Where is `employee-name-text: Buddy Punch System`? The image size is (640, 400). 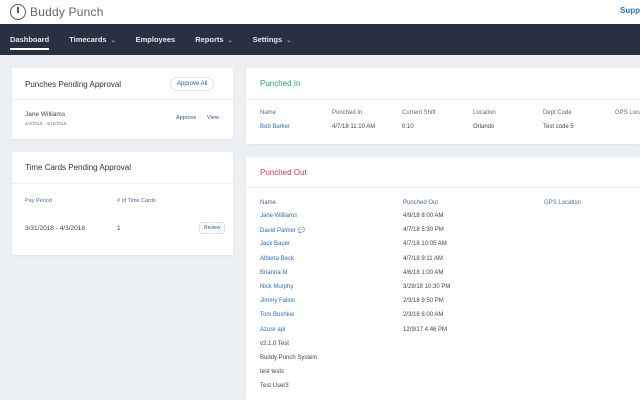 employee-name-text: Buddy Punch System is located at coordinates (289, 358).